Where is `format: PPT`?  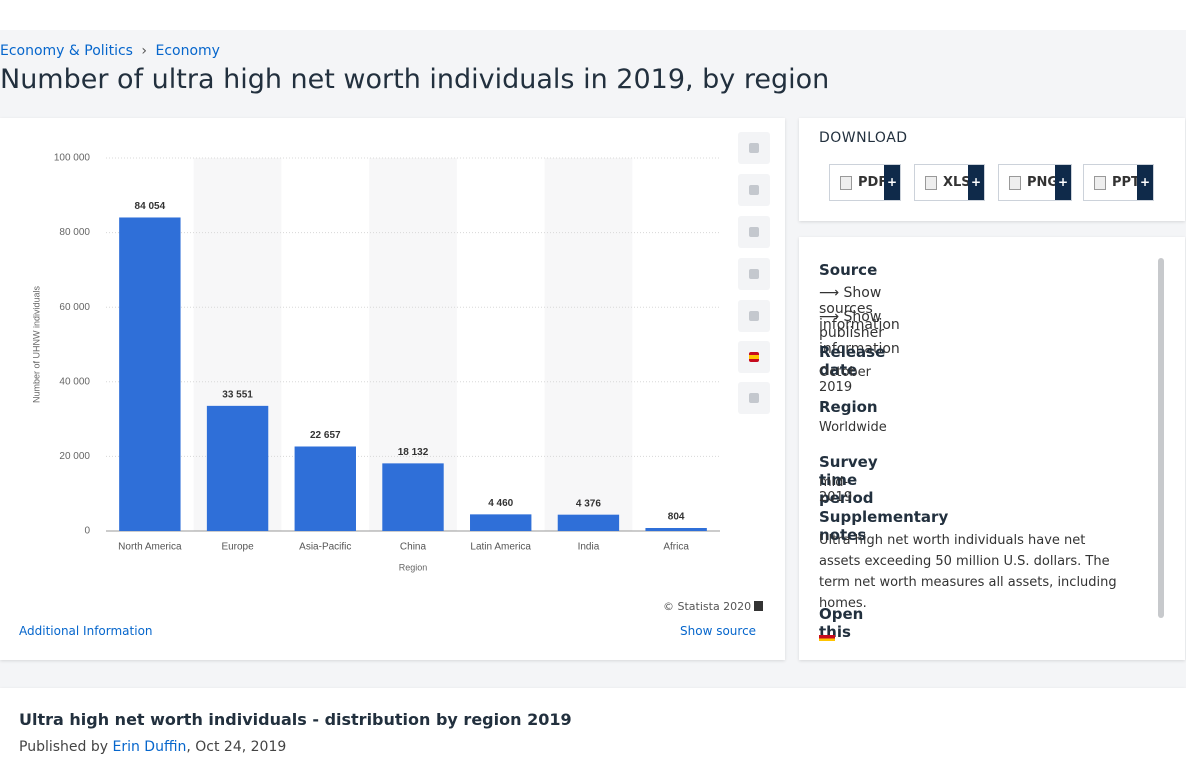
format: PPT is located at coordinates (1126, 182).